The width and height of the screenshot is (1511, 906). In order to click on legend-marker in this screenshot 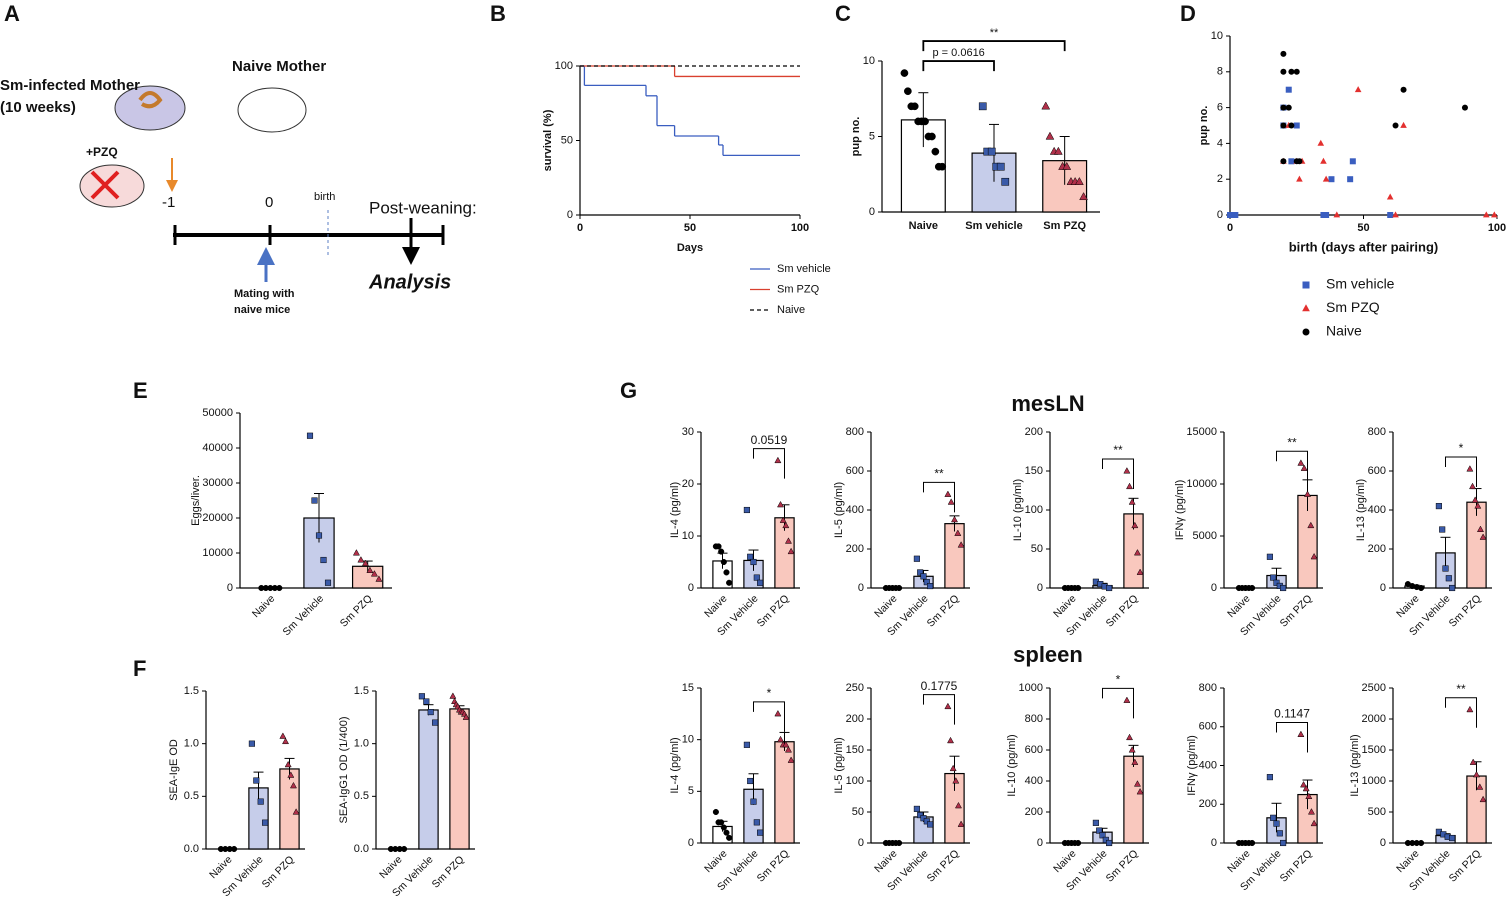, I will do `click(1306, 308)`.